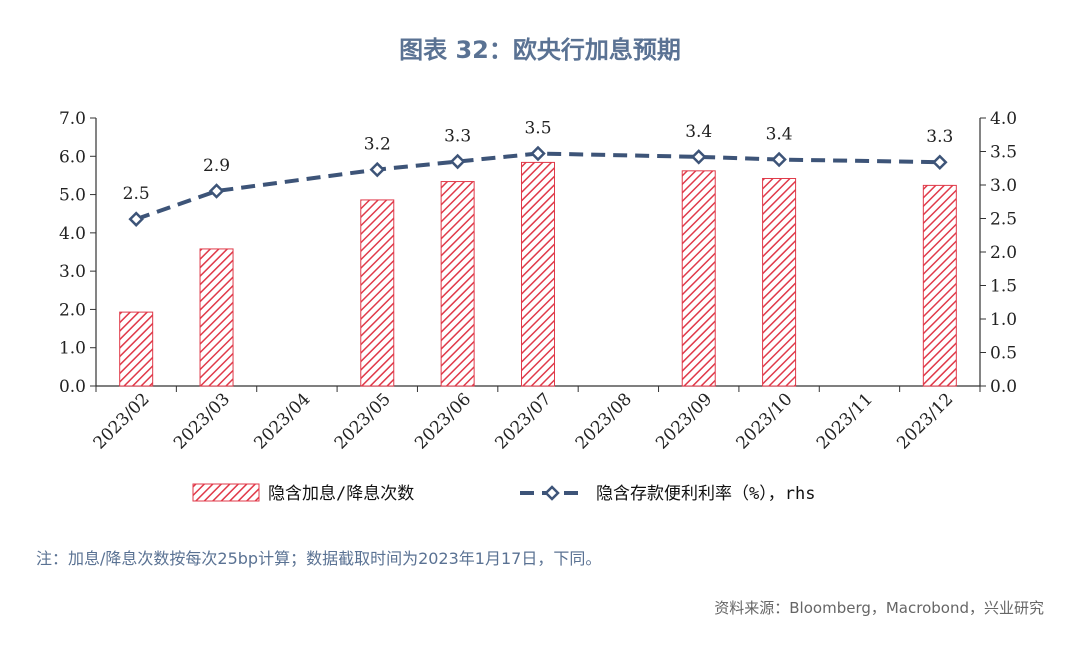  I want to click on x-tick-label: 2023/07, so click(523, 421).